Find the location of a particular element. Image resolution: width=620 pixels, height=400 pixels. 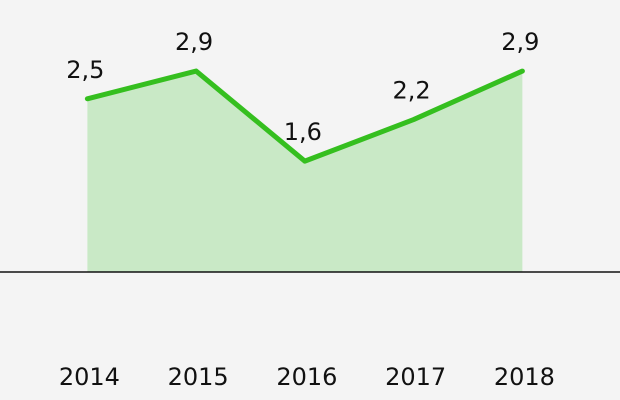

data-label: 2,2 is located at coordinates (412, 91).